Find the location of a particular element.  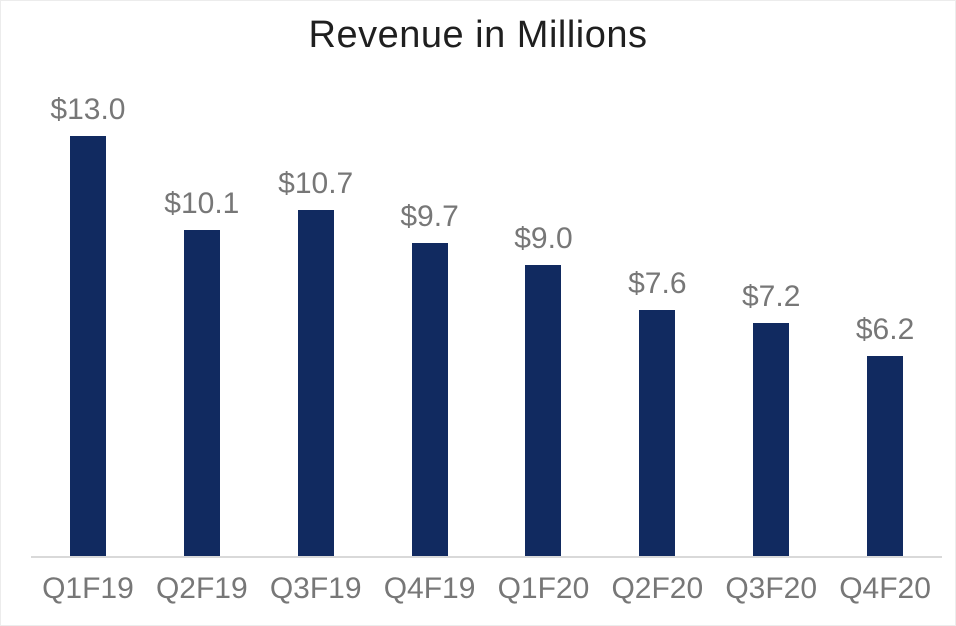

bar-value-label: $10.1 is located at coordinates (202, 203).